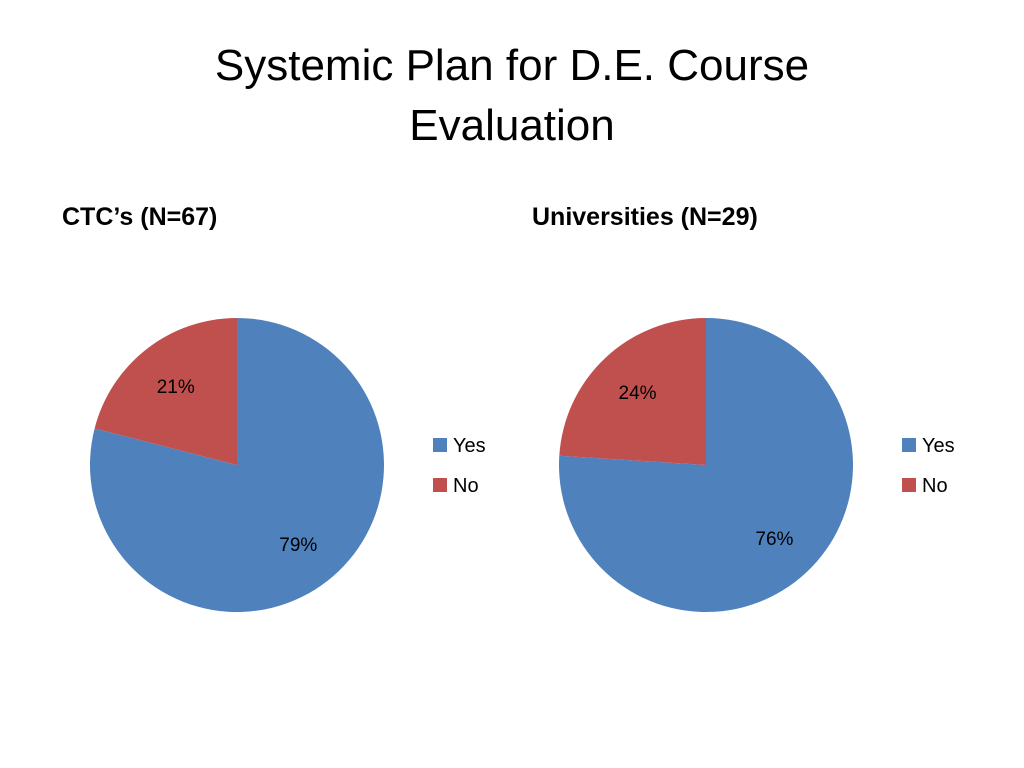 This screenshot has width=1024, height=768. What do you see at coordinates (288, 465) in the screenshot?
I see `pie-chart-0: 79% 21% Yes No` at bounding box center [288, 465].